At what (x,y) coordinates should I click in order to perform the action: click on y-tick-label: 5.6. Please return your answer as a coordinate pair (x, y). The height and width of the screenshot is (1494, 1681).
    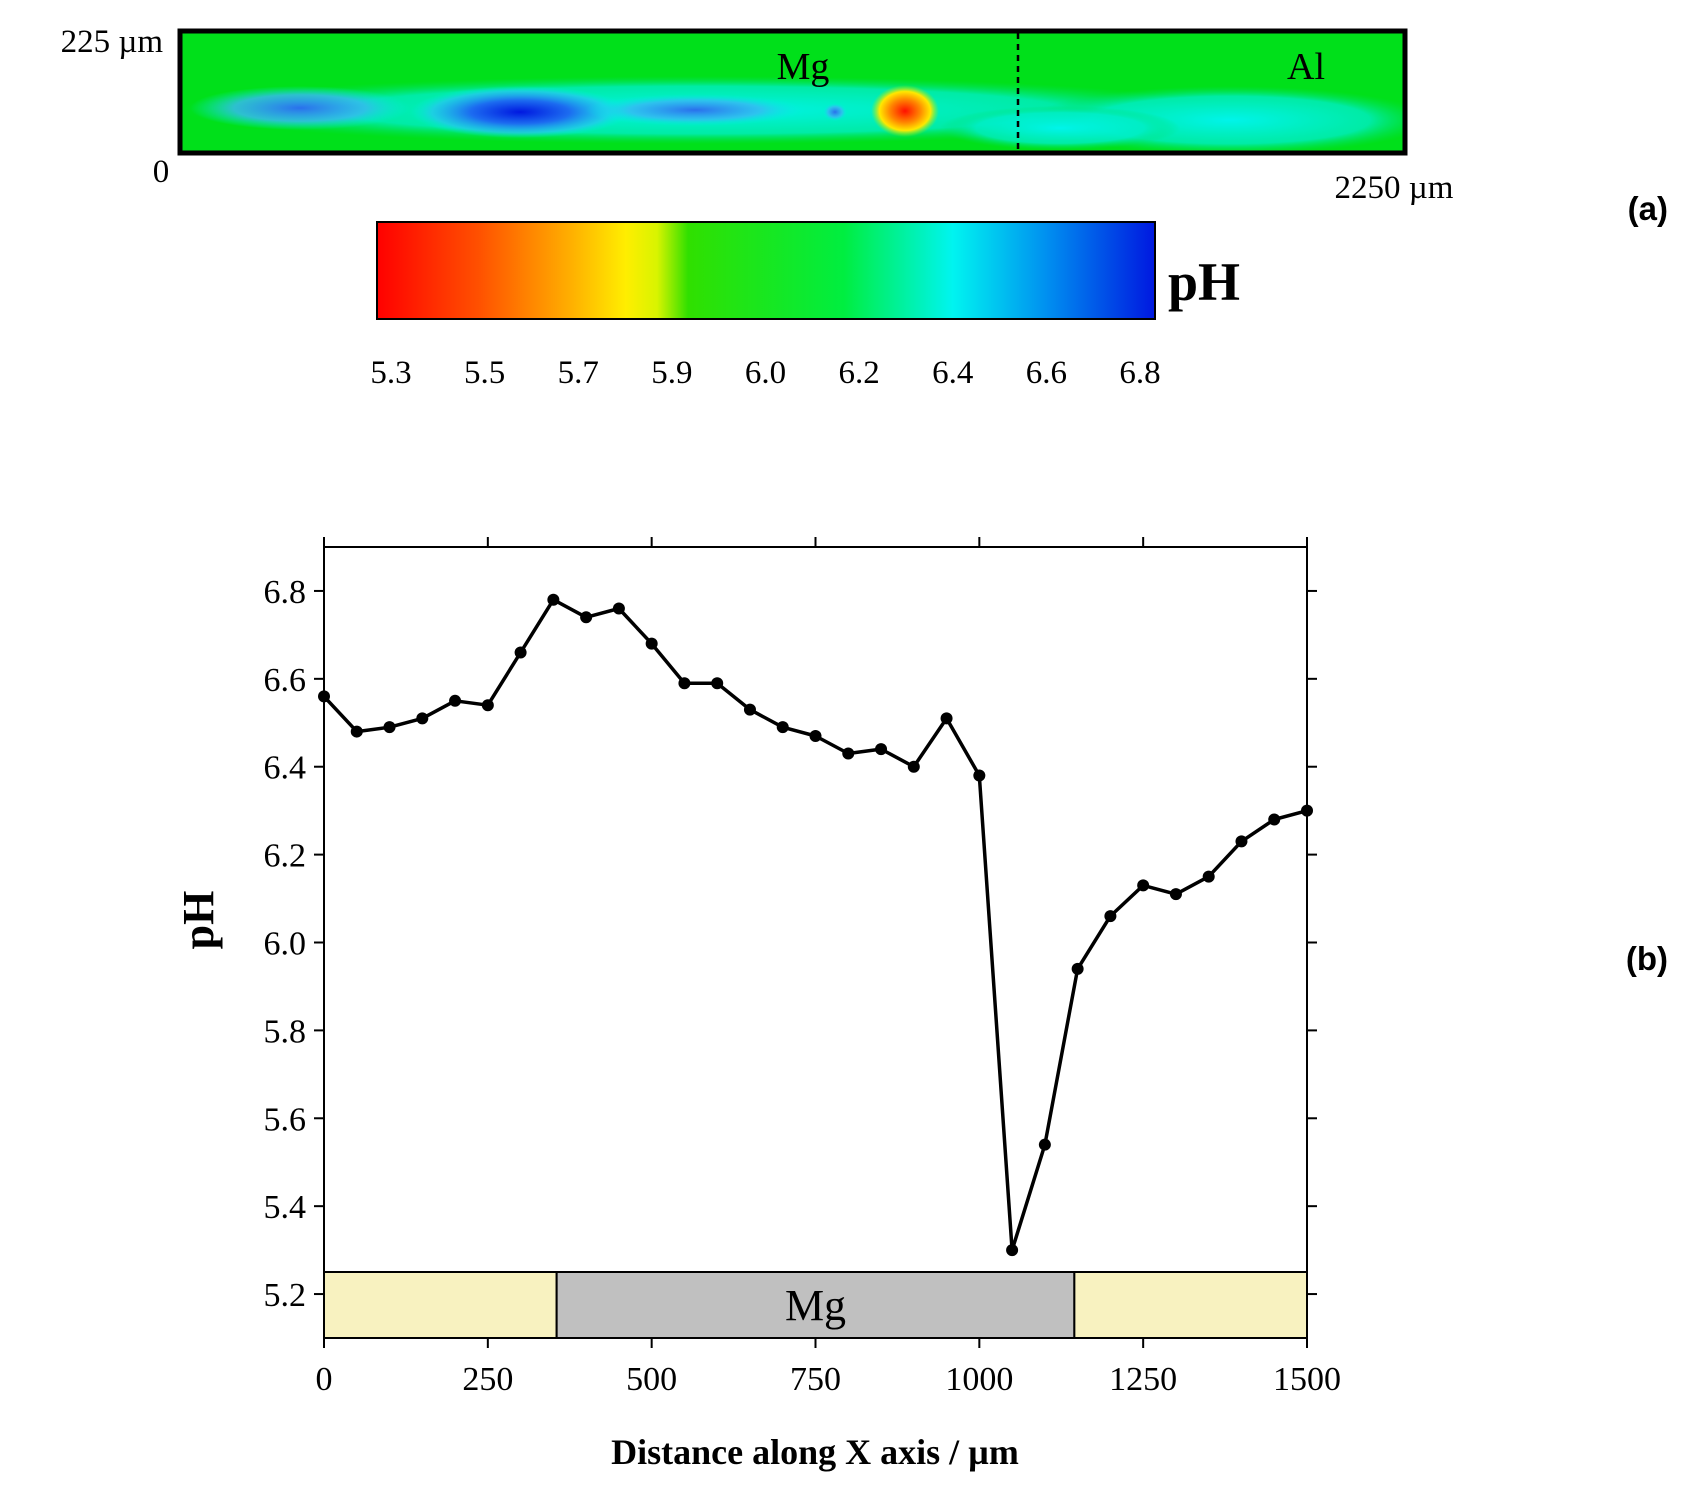
    Looking at the image, I should click on (285, 1119).